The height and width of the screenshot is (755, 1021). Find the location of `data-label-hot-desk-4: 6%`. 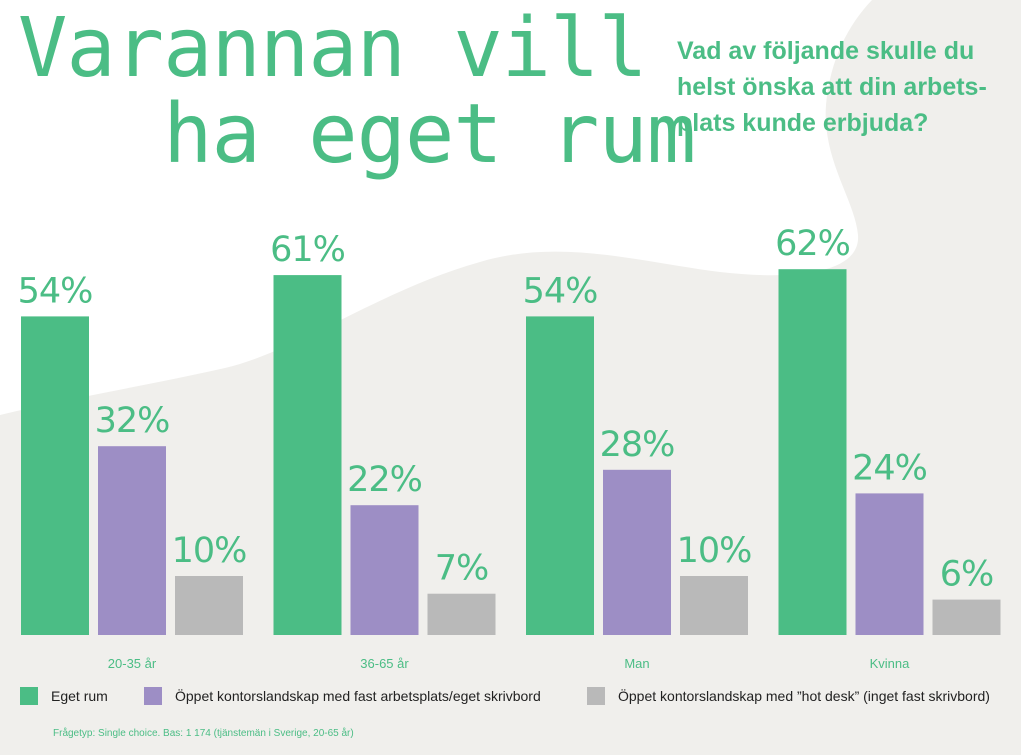

data-label-hot-desk-4: 6% is located at coordinates (967, 575).